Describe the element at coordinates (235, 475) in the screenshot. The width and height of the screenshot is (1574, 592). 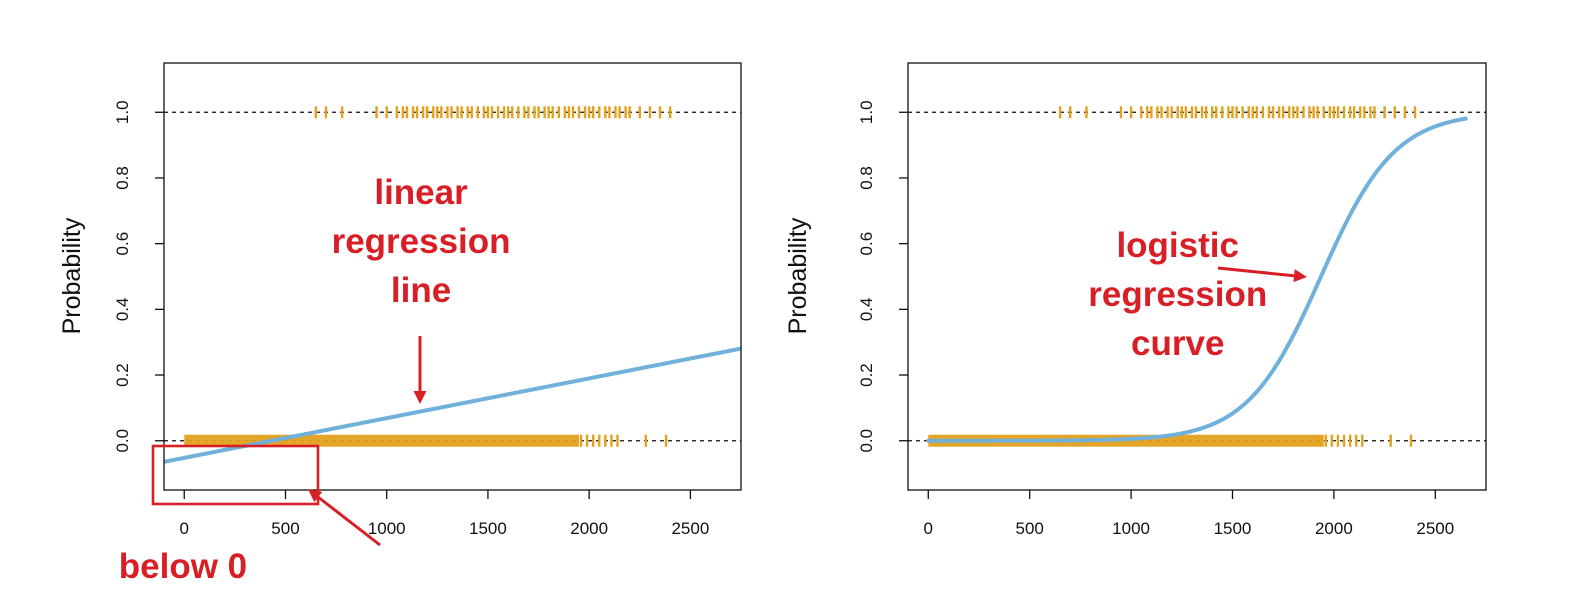
I see `below-zero-highlight-box` at that location.